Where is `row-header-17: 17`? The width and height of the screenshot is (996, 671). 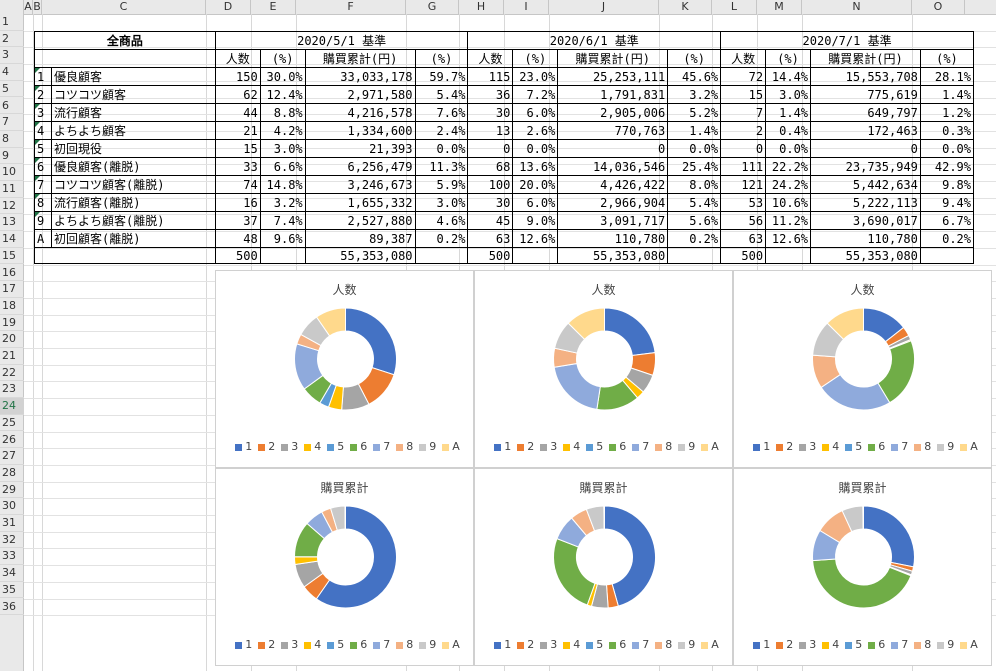
row-header-17: 17 is located at coordinates (12, 289).